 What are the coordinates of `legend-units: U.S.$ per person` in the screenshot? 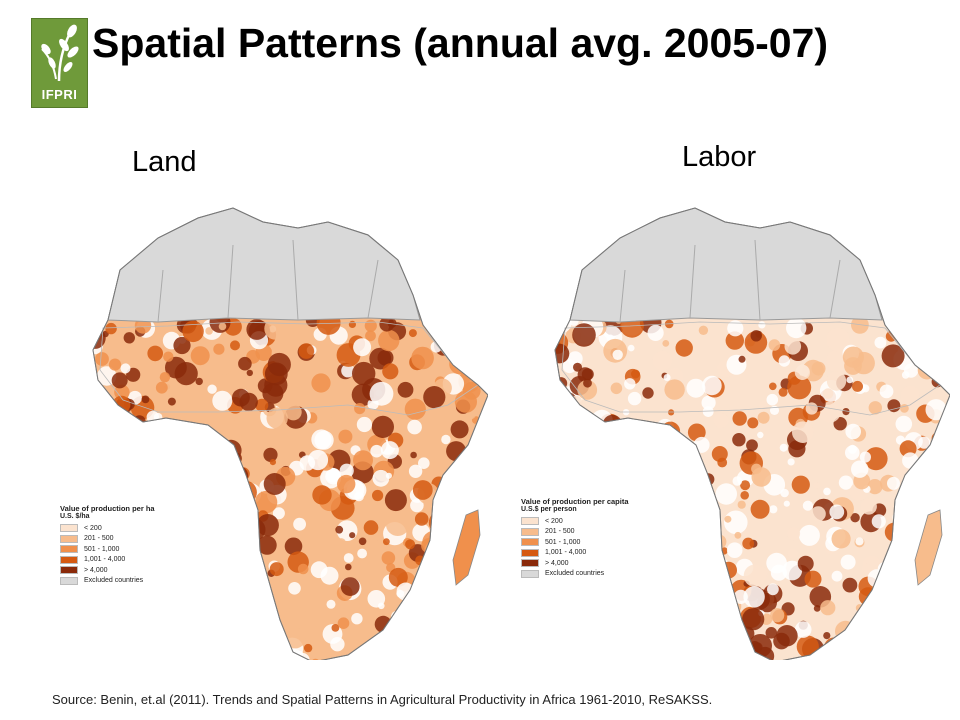 It's located at (549, 509).